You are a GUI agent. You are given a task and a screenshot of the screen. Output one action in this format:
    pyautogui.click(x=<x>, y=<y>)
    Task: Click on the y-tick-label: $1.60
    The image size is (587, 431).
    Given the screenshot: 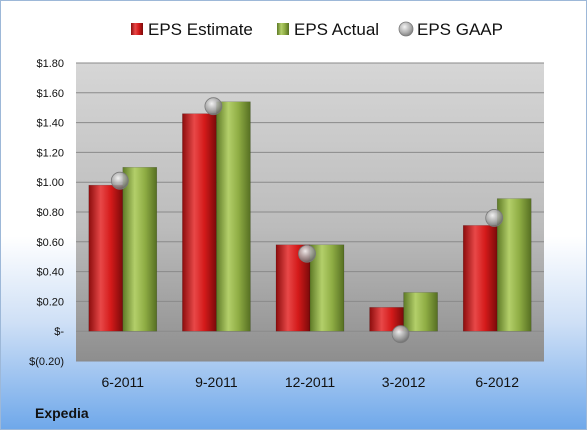 What is the action you would take?
    pyautogui.click(x=50, y=94)
    